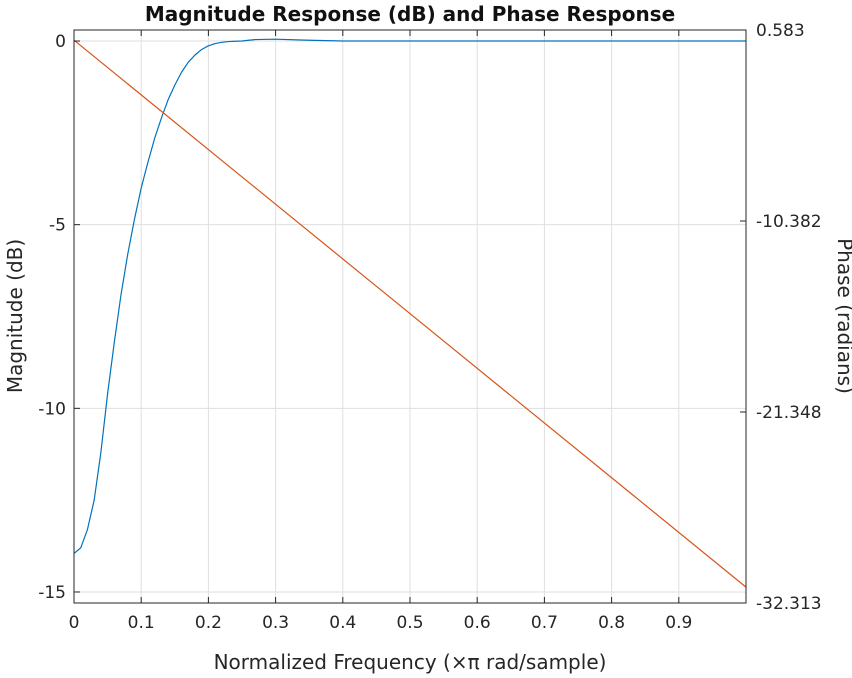 The image size is (852, 678). Describe the element at coordinates (789, 604) in the screenshot. I see `y-right-tick-label: -32.313` at that location.